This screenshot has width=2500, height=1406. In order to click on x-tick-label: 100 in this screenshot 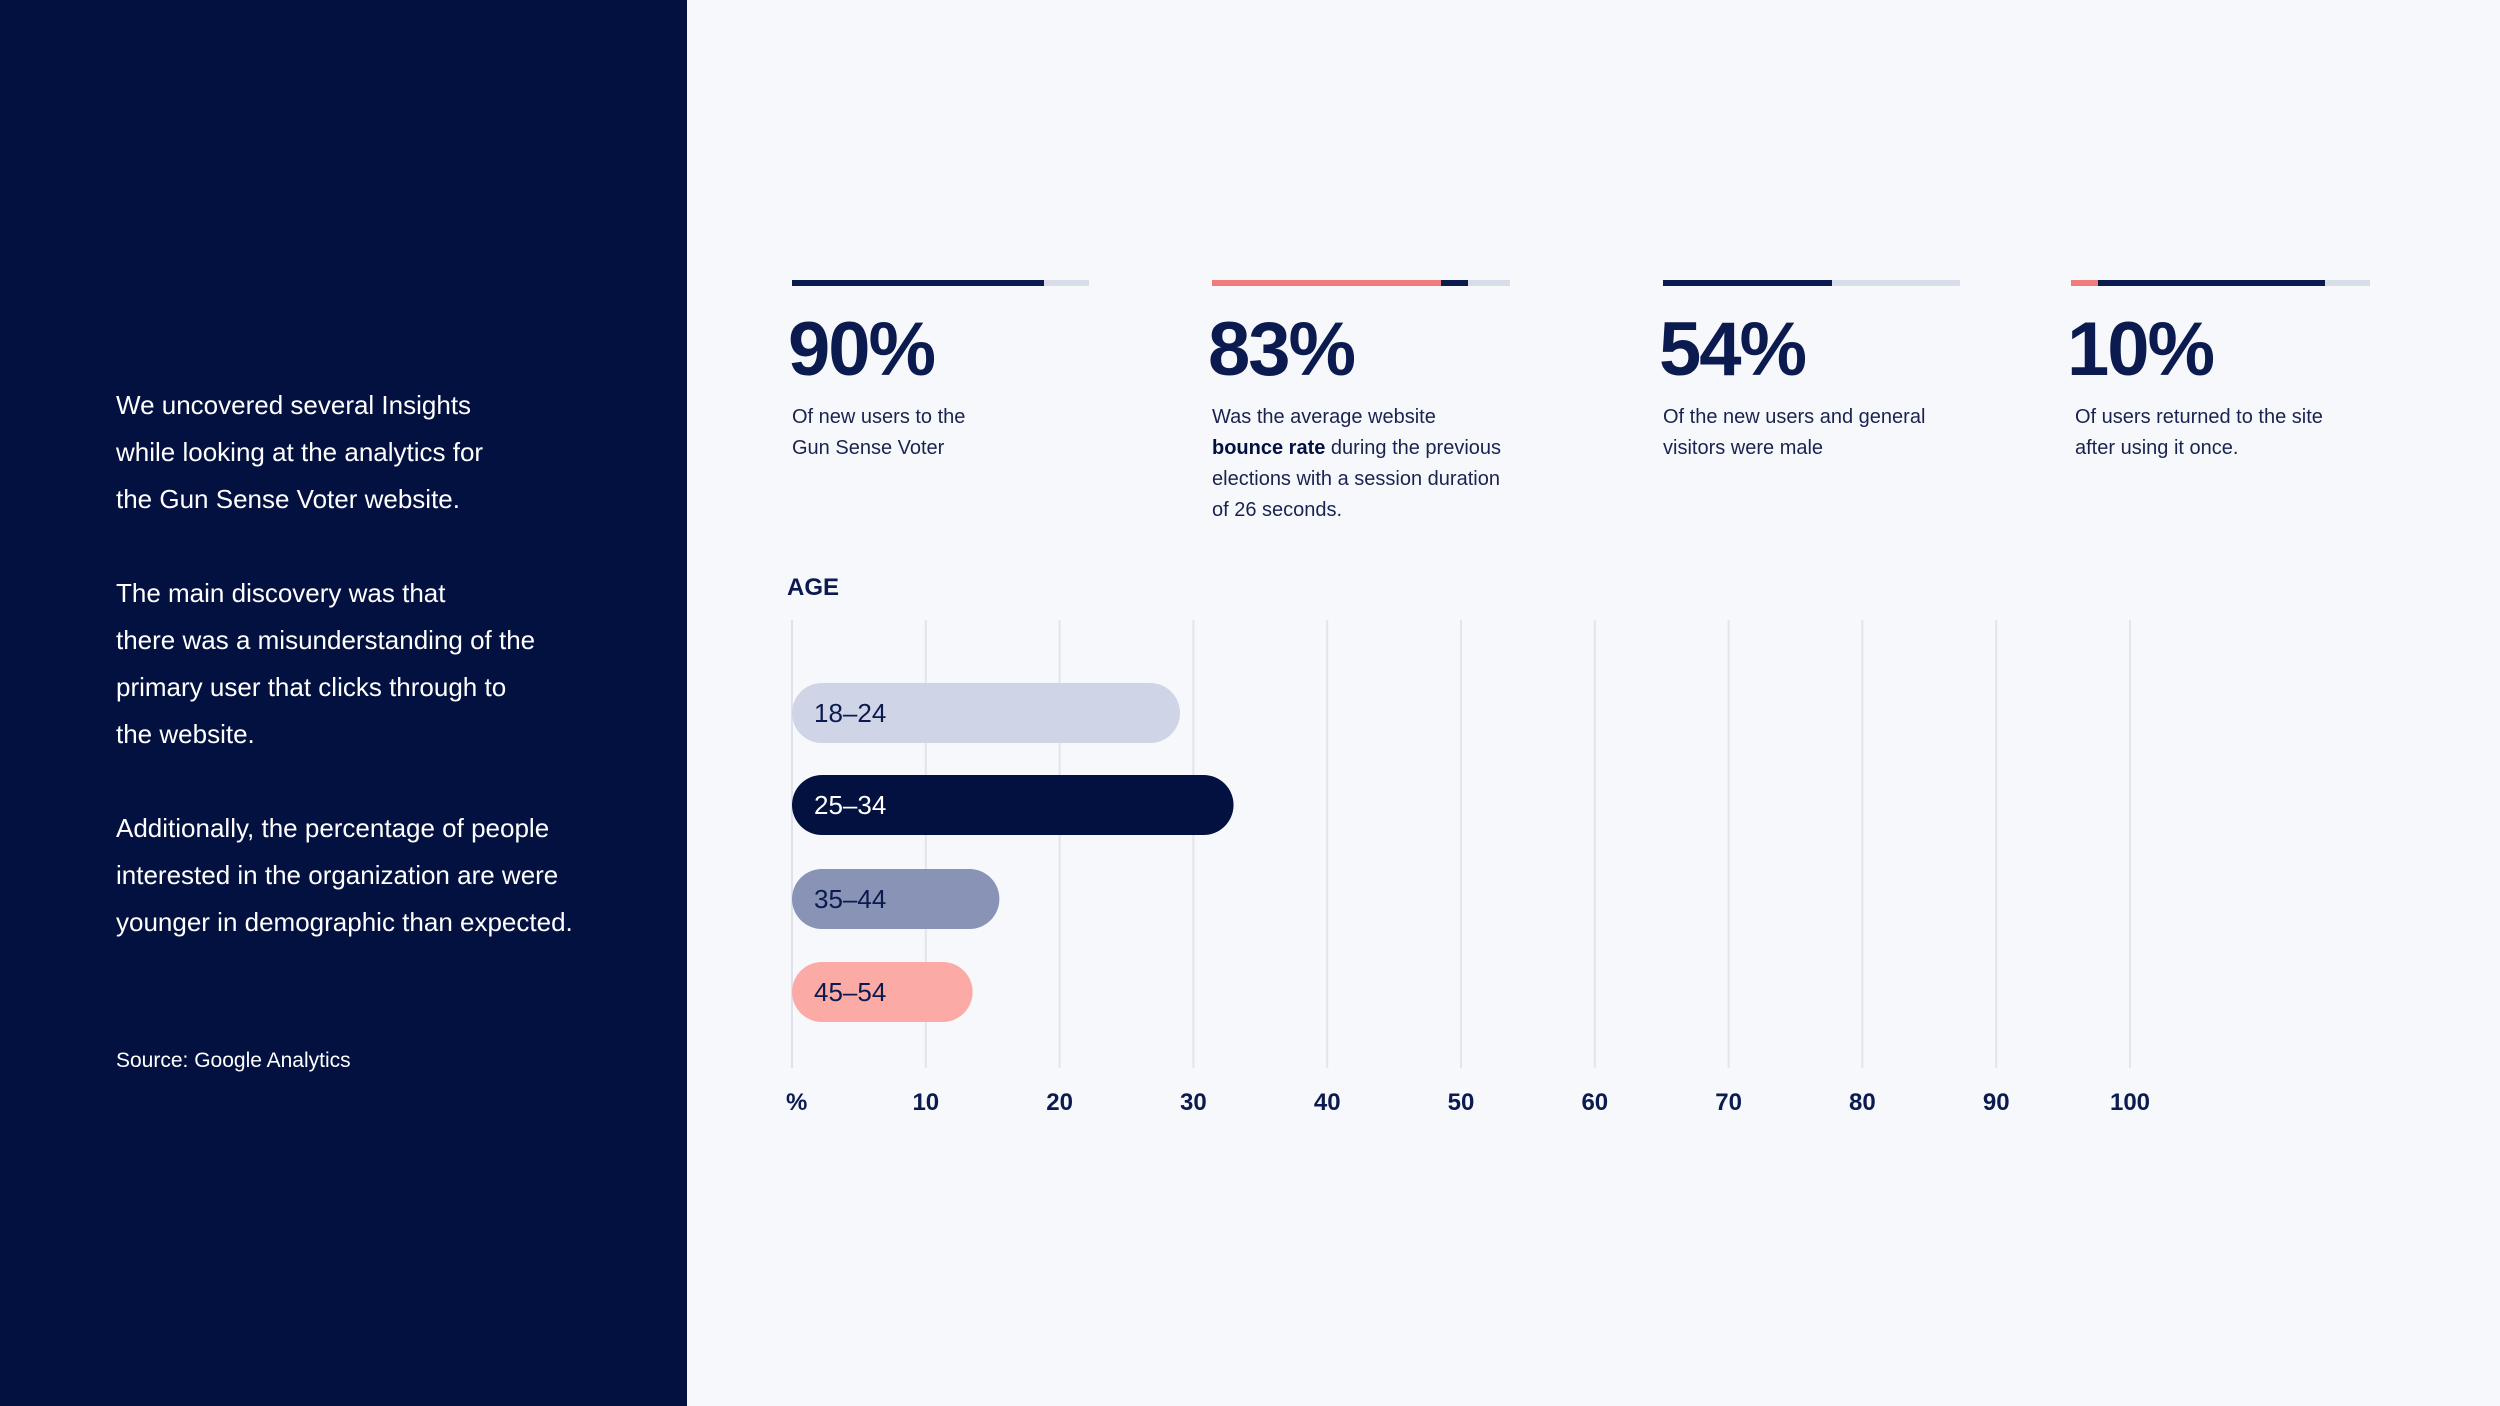, I will do `click(2130, 1102)`.